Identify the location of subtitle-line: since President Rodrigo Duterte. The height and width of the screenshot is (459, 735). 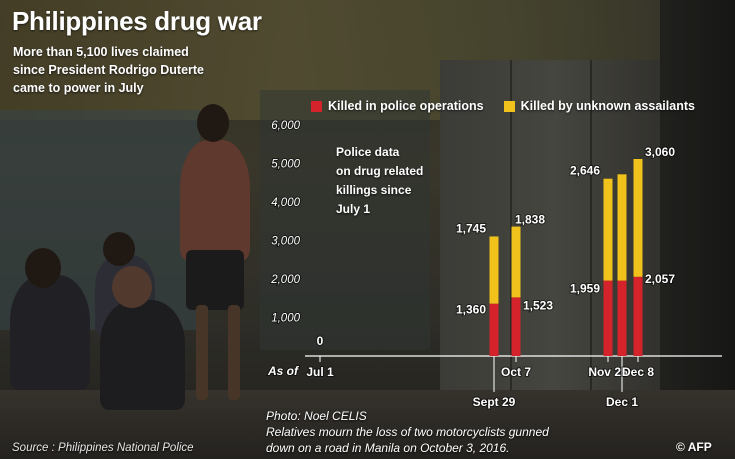
(109, 70).